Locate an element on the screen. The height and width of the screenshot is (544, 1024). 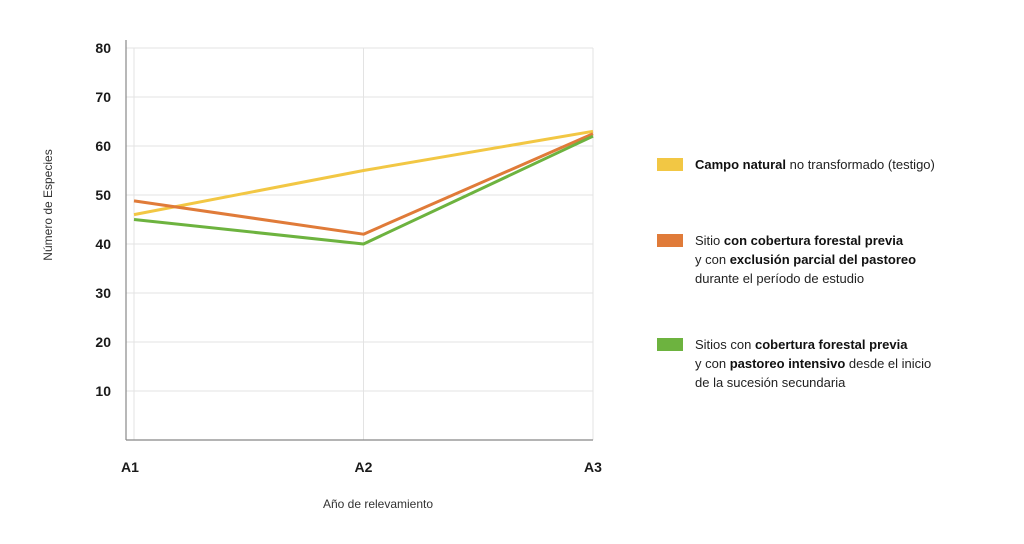
y-tick-label: 40 is located at coordinates (103, 244).